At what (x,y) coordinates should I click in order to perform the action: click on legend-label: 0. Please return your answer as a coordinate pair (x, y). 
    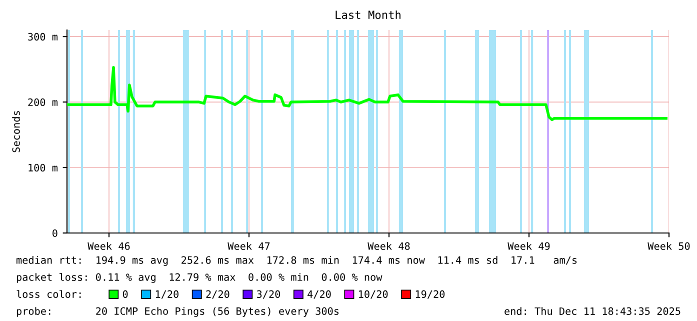
    Looking at the image, I should click on (125, 294).